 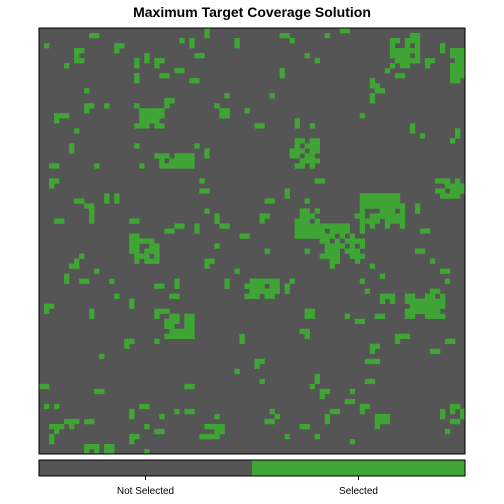 I want to click on legend-label: Selected, so click(x=358, y=491).